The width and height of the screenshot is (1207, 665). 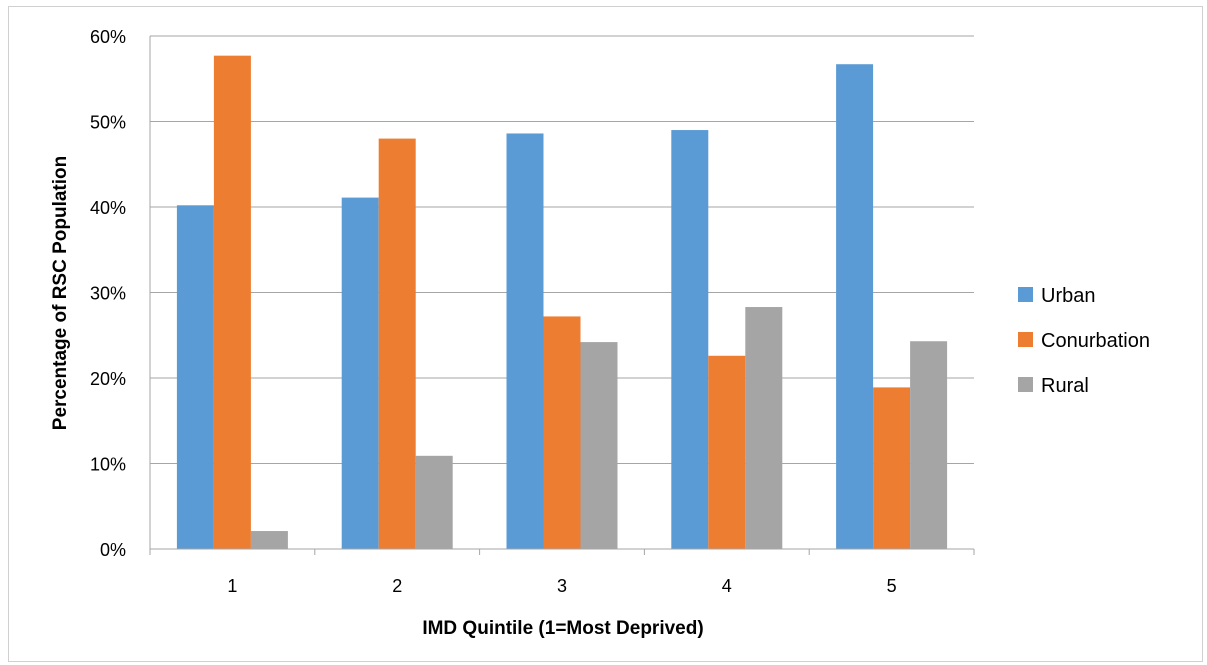 I want to click on y-tick-label: 50%, so click(x=108, y=123).